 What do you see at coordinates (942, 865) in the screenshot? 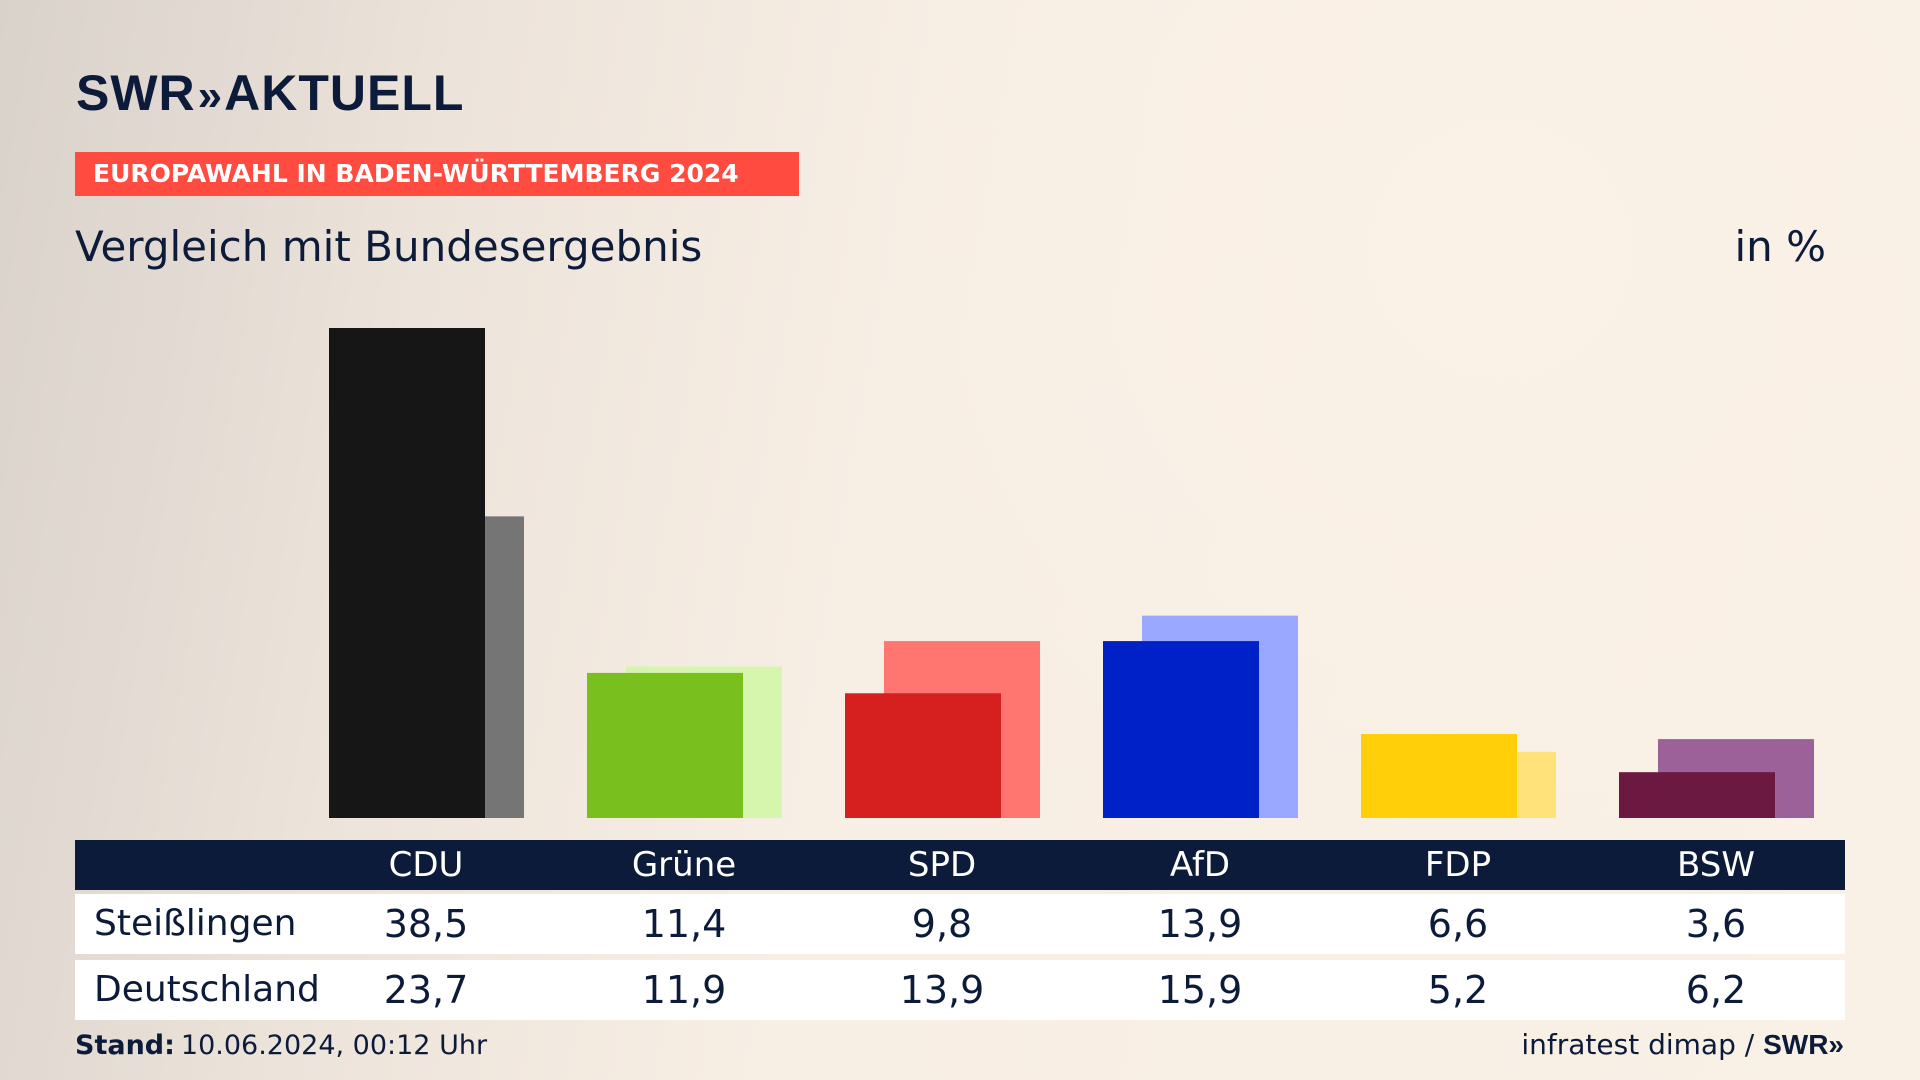
I see `column-header: SPD` at bounding box center [942, 865].